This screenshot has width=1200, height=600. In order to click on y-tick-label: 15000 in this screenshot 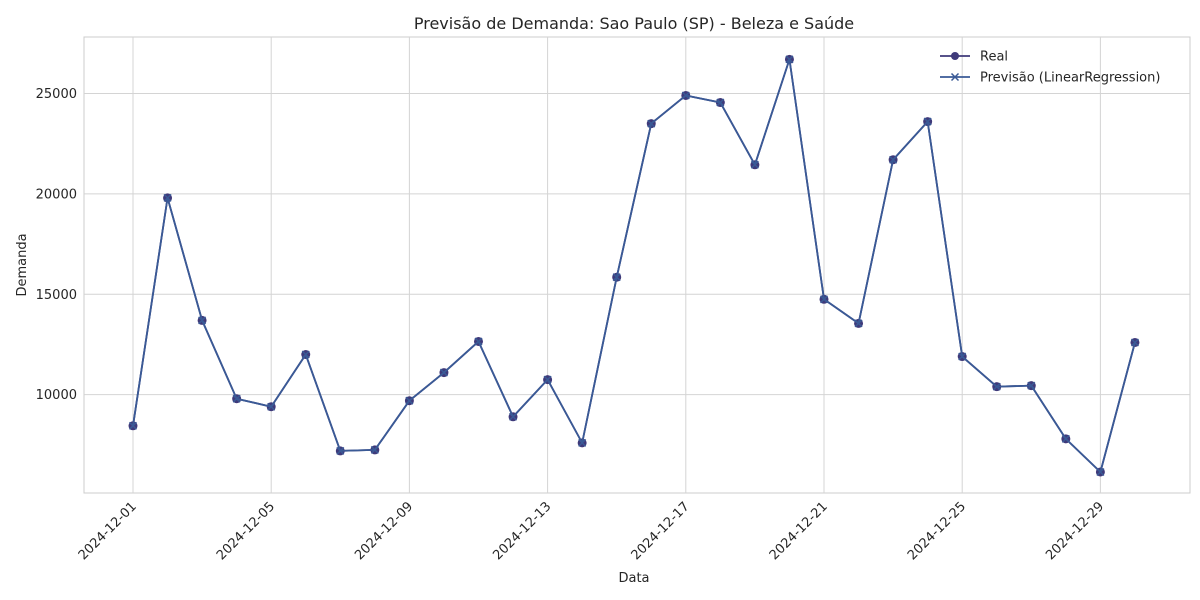, I will do `click(56, 295)`.